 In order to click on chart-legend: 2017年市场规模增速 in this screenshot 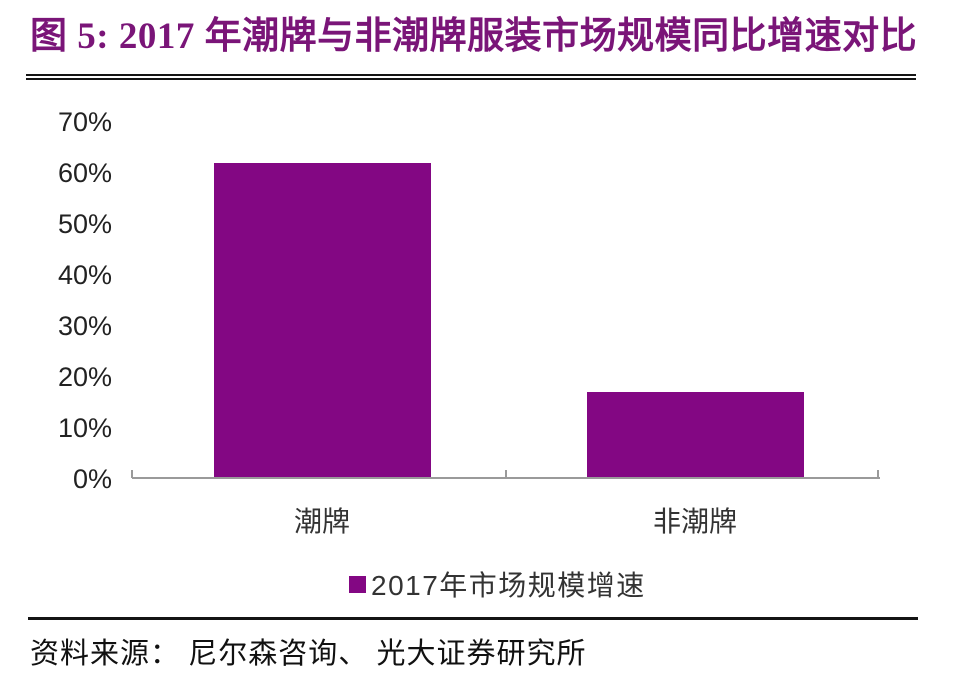, I will do `click(497, 584)`.